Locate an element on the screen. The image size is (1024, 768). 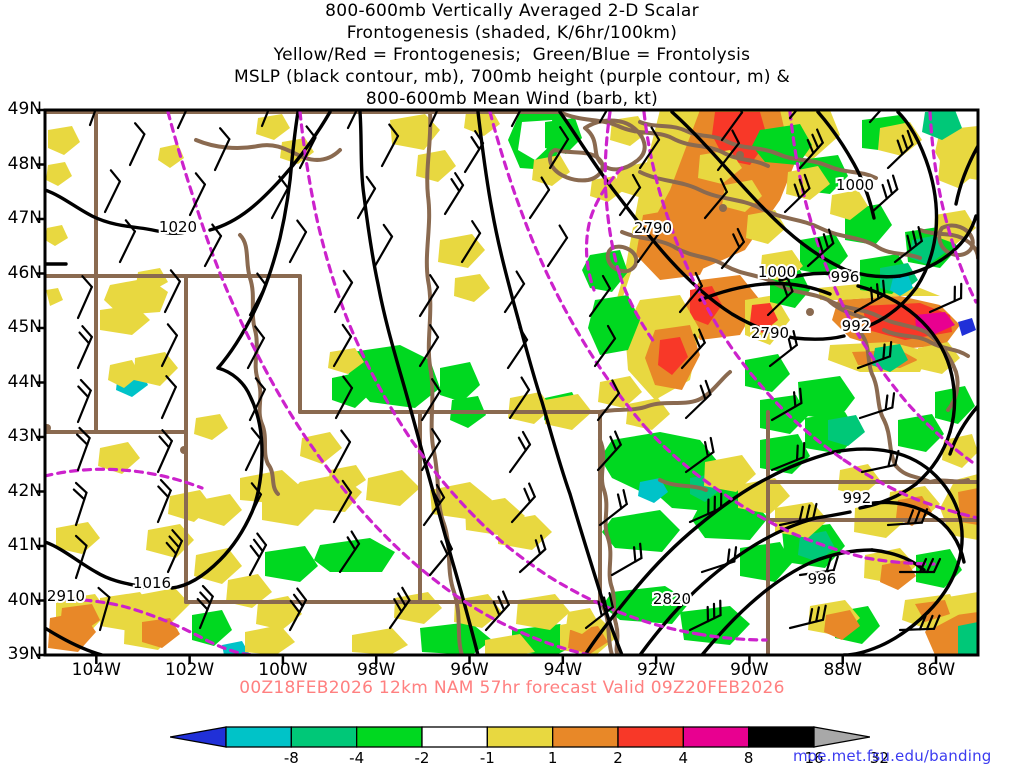
x-axis-tick-label: 96W is located at coordinates (469, 670).